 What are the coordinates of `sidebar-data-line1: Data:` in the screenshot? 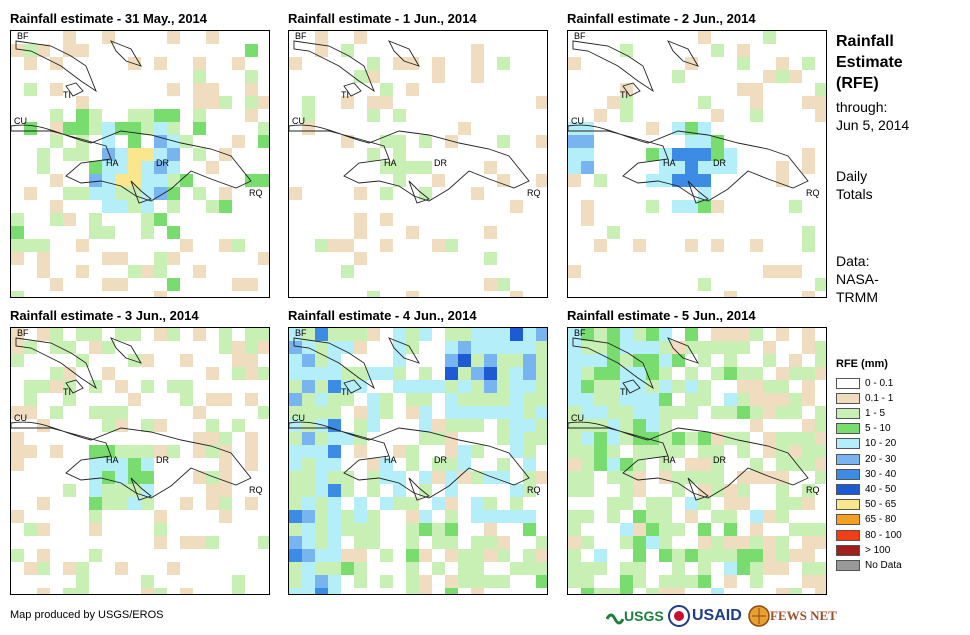 It's located at (853, 261).